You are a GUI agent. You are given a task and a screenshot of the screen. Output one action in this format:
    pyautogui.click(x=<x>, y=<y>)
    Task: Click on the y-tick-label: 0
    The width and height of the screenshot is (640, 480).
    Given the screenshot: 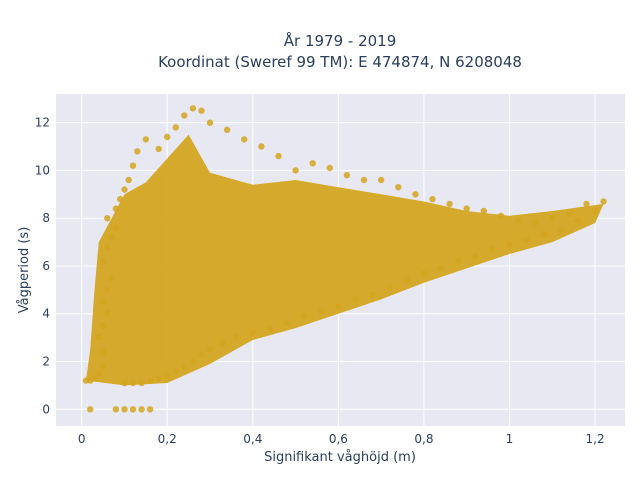 What is the action you would take?
    pyautogui.click(x=46, y=409)
    